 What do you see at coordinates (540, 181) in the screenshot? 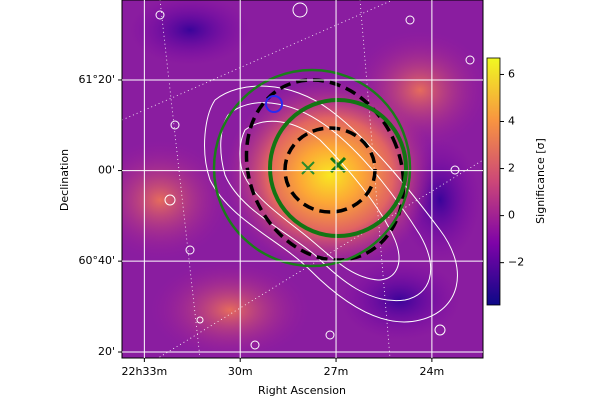
I see `colorbar-label: Significance [σ]` at bounding box center [540, 181].